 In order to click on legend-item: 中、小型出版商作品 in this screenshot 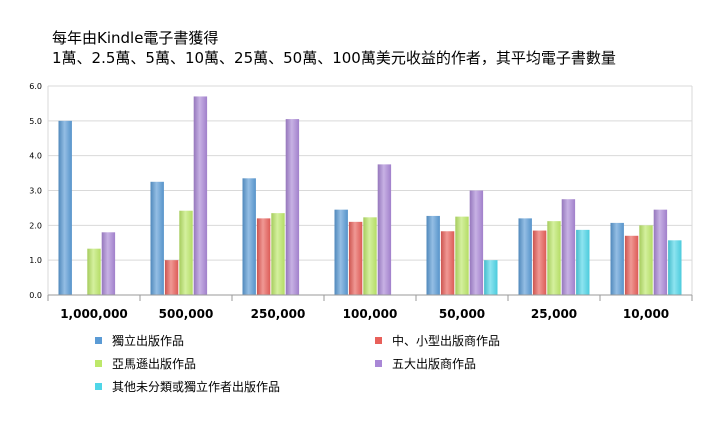, I will do `click(437, 341)`.